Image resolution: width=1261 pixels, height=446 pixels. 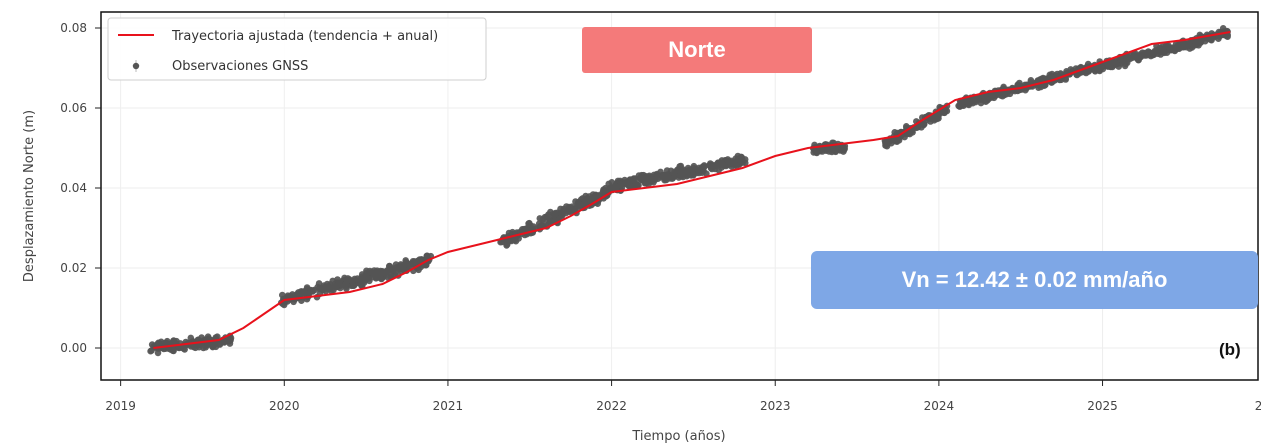 I want to click on y-axis-label: Desplazamiento Norte (m), so click(x=29, y=196).